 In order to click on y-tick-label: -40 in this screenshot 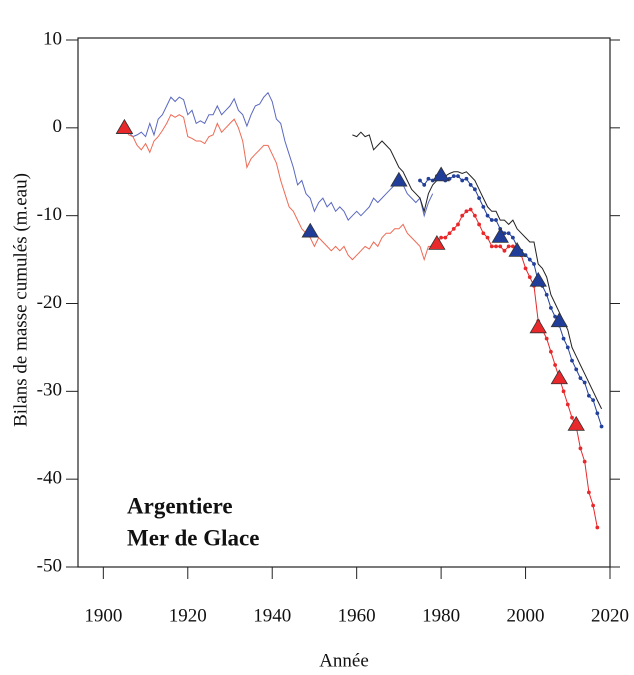, I will do `click(49, 478)`.